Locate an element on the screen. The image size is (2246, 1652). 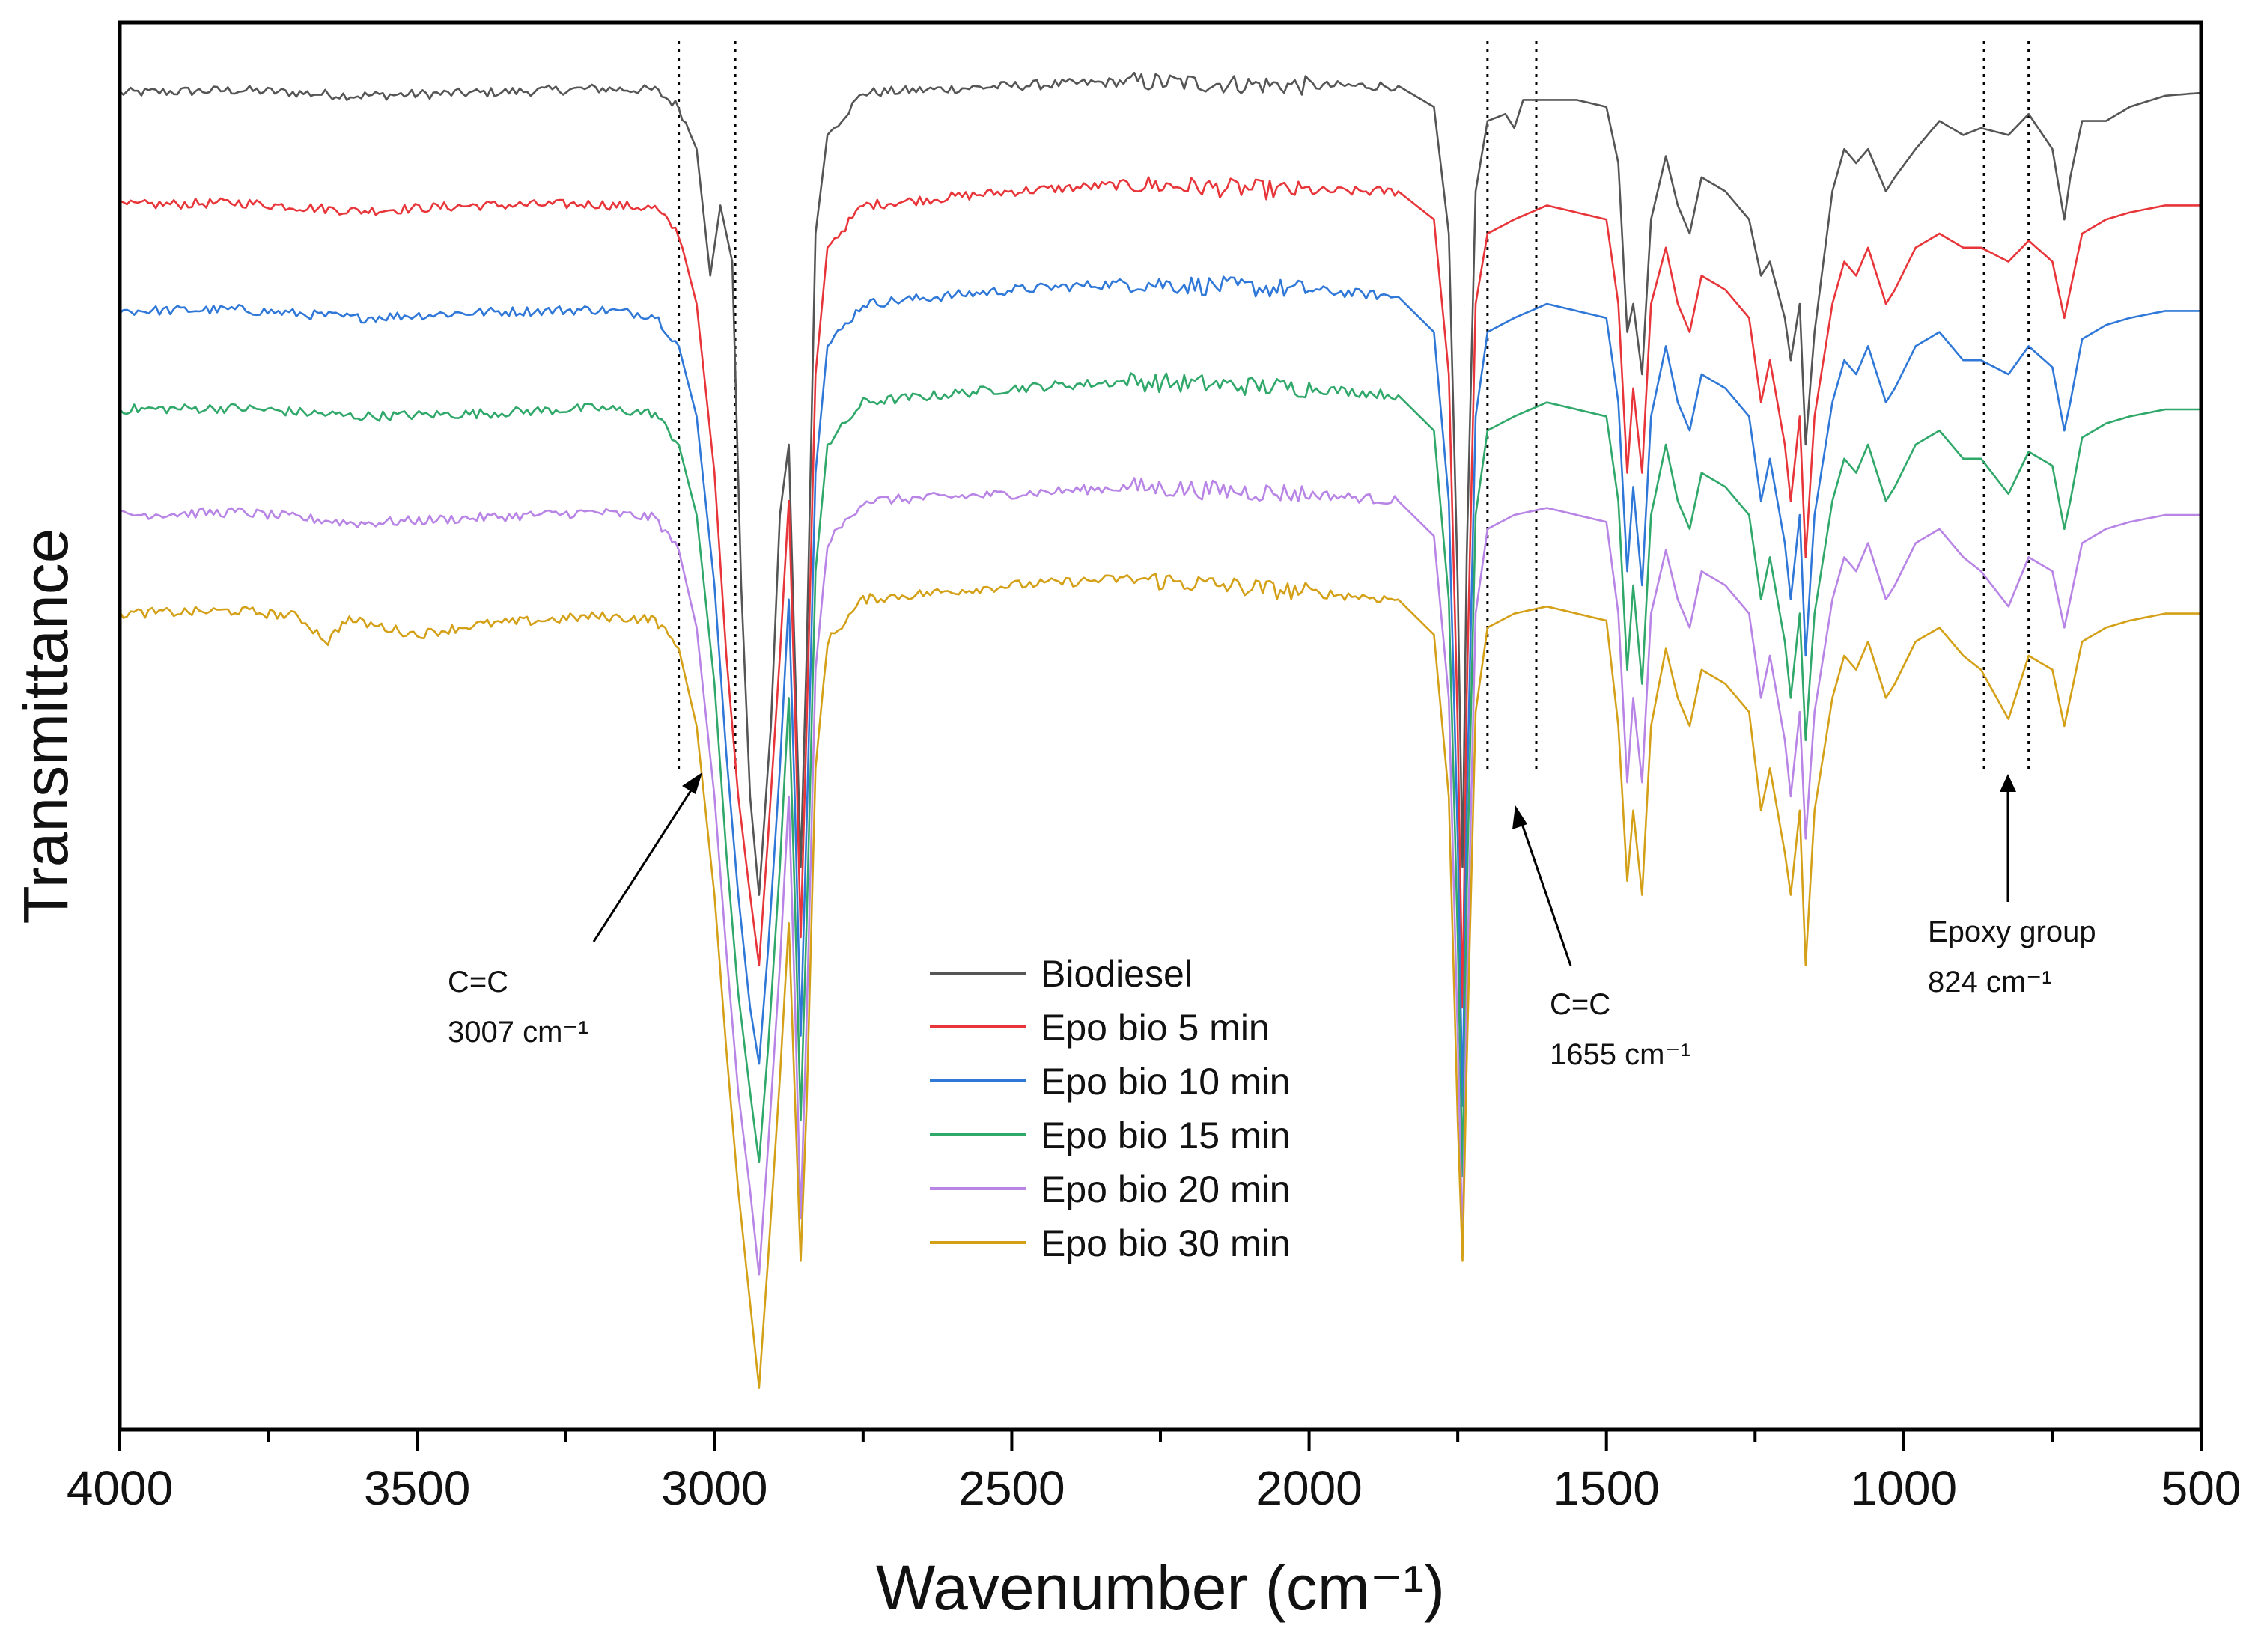
legend-item-epo-bio-15: Epo bio 15 min is located at coordinates (1110, 1135).